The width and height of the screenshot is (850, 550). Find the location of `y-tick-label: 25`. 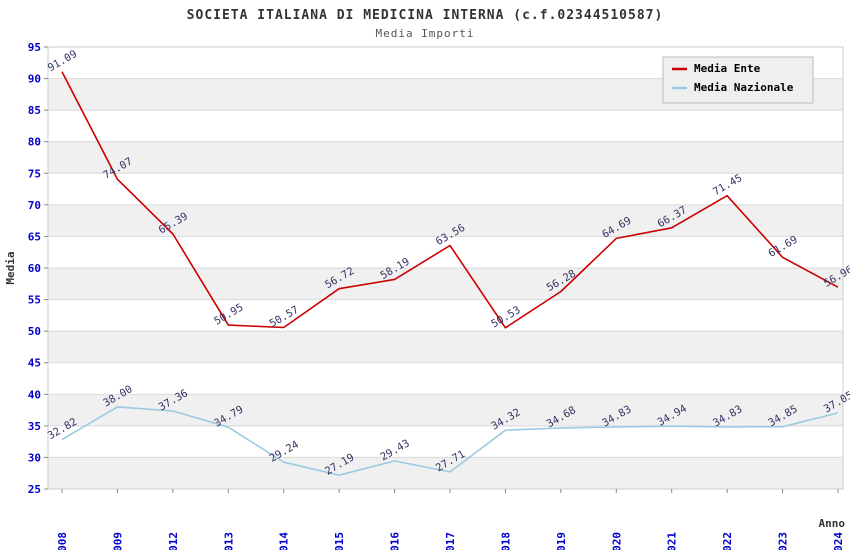

y-tick-label: 25 is located at coordinates (34, 489).